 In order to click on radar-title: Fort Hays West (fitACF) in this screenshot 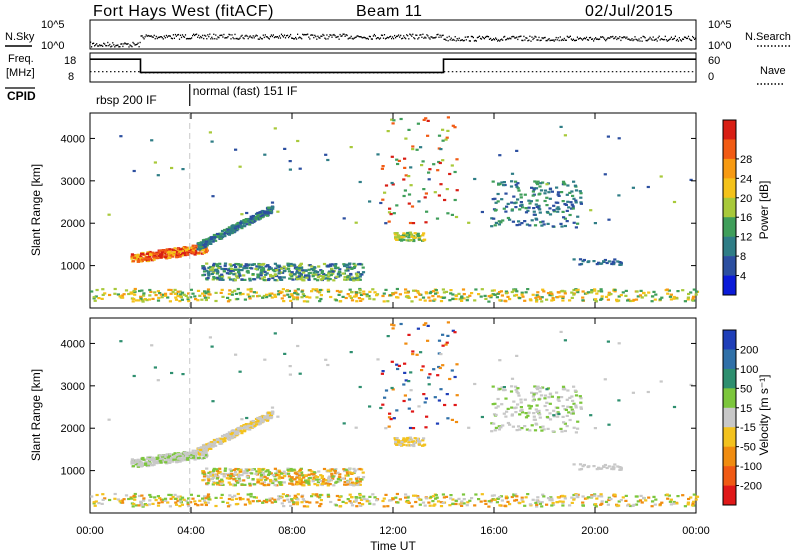, I will do `click(183, 11)`.